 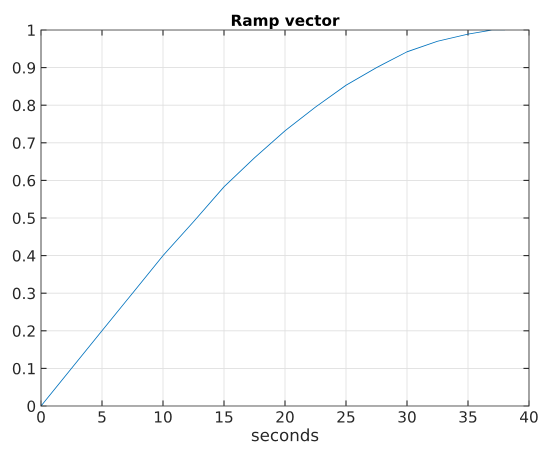 I want to click on x-tick-label: 5, so click(x=102, y=417).